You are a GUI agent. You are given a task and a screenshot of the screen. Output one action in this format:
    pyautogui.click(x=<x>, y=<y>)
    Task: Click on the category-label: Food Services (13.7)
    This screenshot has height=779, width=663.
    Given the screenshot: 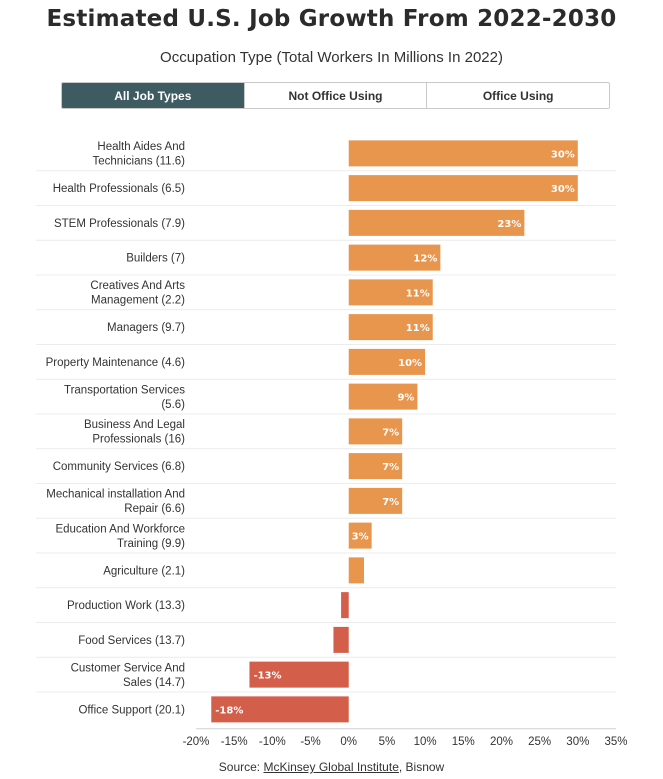 What is the action you would take?
    pyautogui.click(x=131, y=641)
    